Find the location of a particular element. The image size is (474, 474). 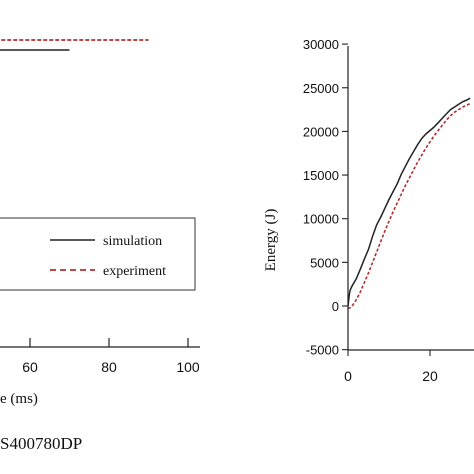

y-tick-label: 10000 is located at coordinates (321, 219).